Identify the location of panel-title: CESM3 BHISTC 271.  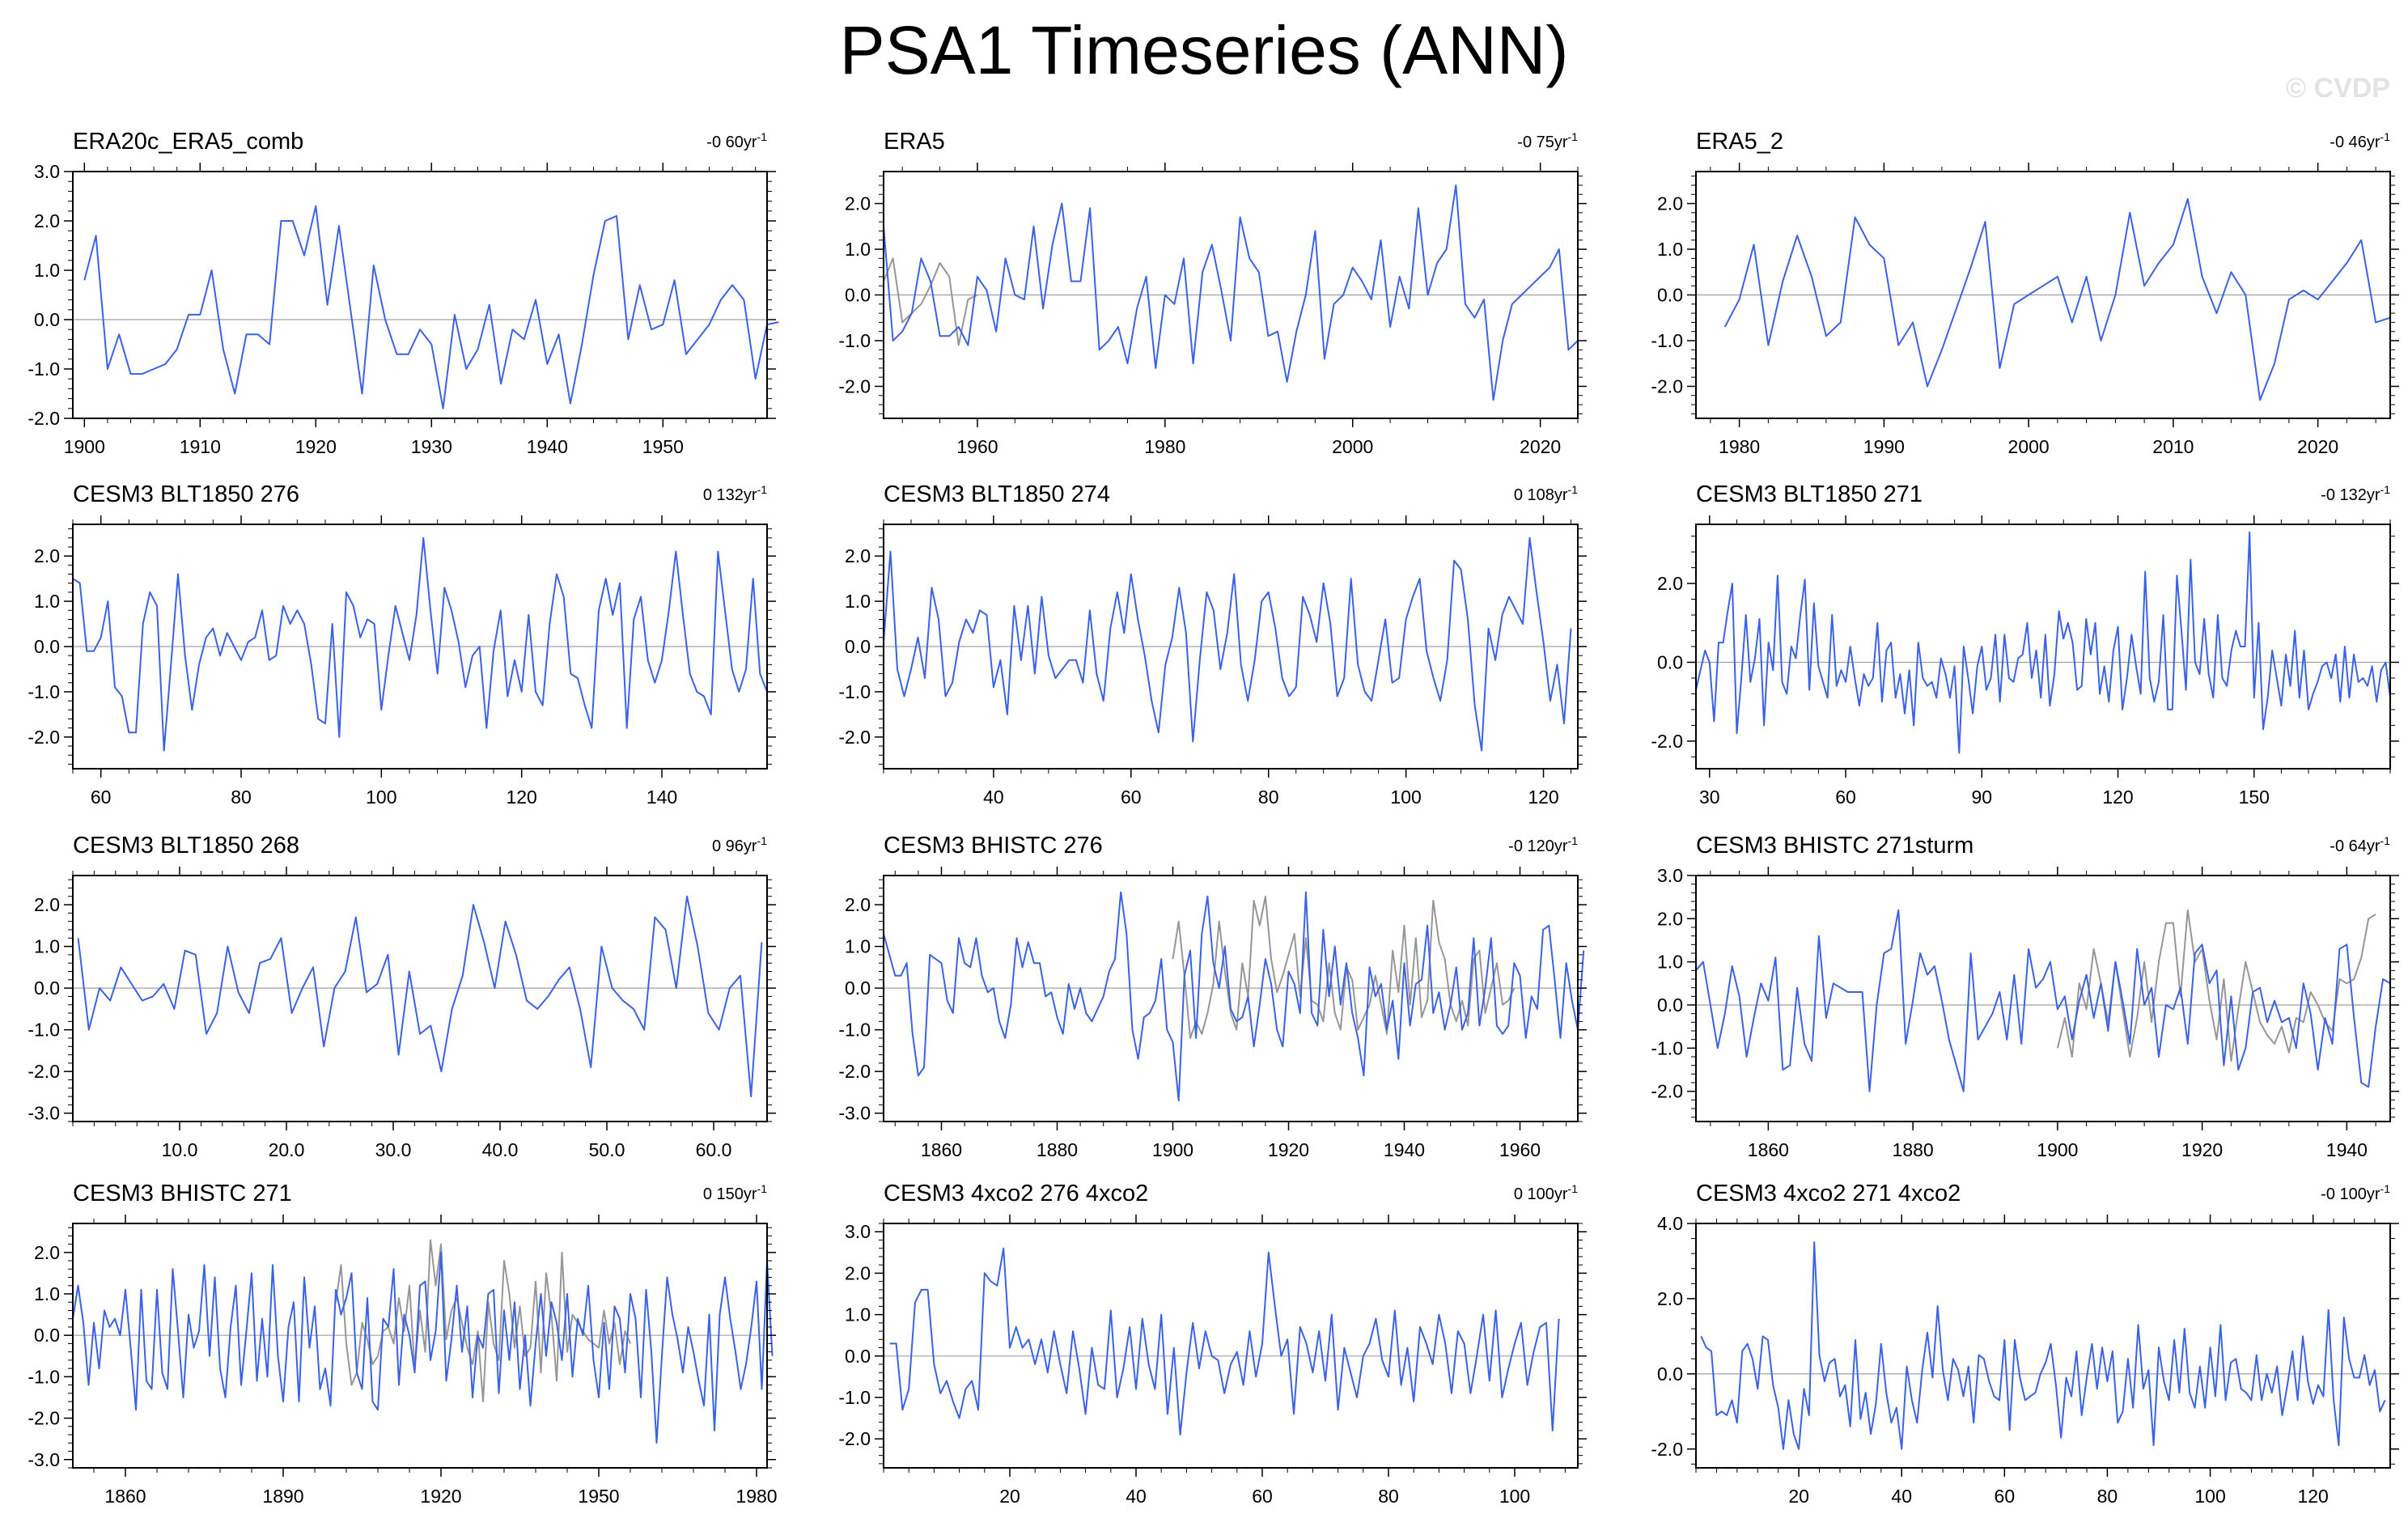
(182, 1193).